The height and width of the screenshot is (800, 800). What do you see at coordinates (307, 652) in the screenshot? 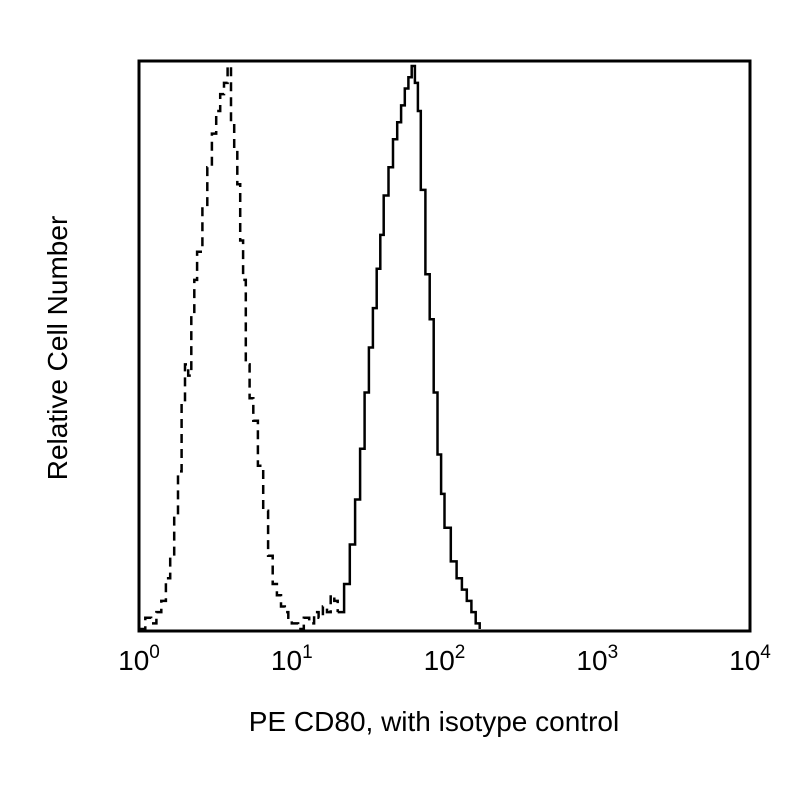
I see `x-tick-exponent: 1` at bounding box center [307, 652].